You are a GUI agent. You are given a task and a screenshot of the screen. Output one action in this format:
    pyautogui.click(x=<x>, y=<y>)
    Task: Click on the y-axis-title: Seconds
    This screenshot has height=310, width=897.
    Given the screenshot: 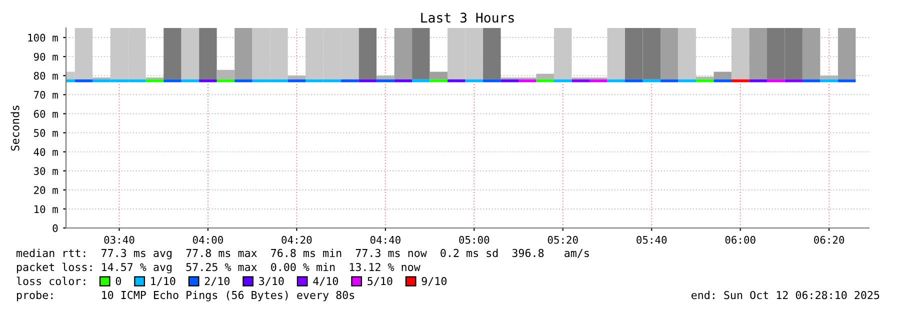 What is the action you would take?
    pyautogui.click(x=15, y=128)
    